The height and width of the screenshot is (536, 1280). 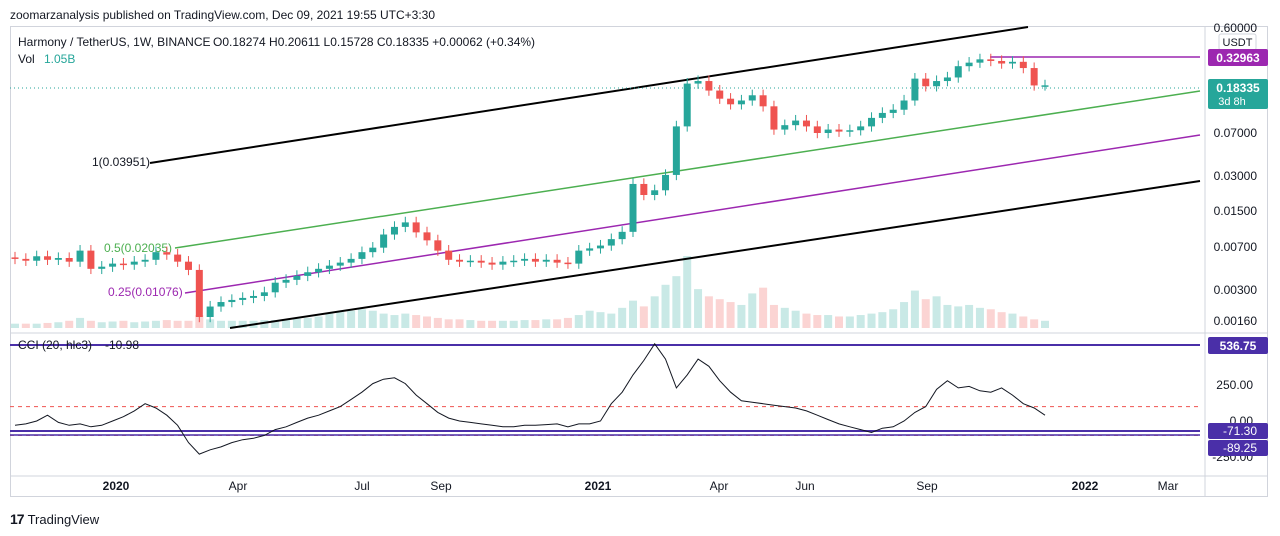 What do you see at coordinates (719, 486) in the screenshot?
I see `time-axis-label: Apr` at bounding box center [719, 486].